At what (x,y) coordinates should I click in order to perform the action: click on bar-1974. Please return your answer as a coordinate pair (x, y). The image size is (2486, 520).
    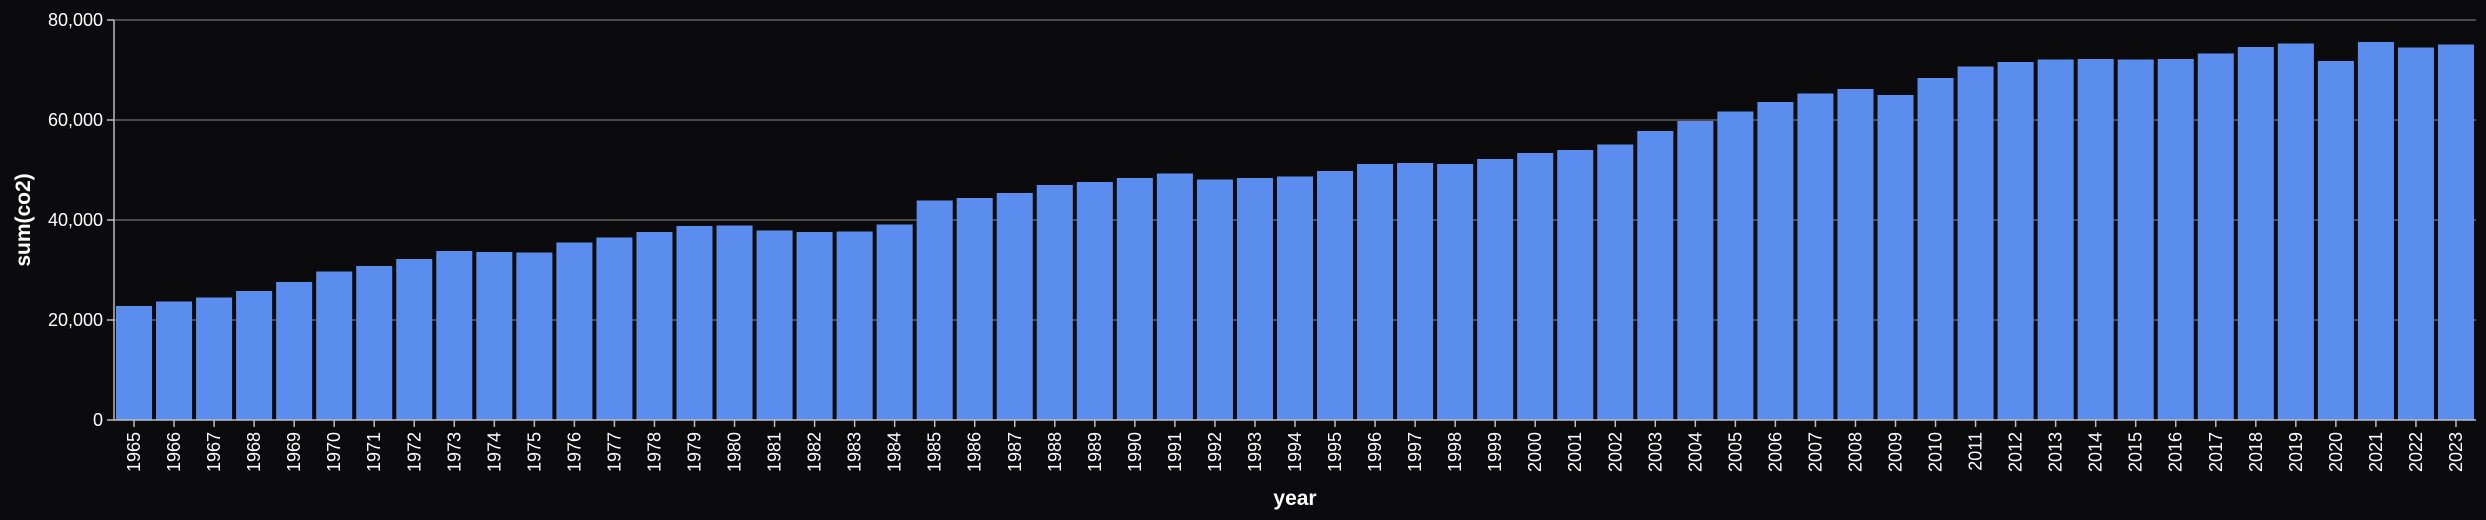
    Looking at the image, I should click on (494, 336).